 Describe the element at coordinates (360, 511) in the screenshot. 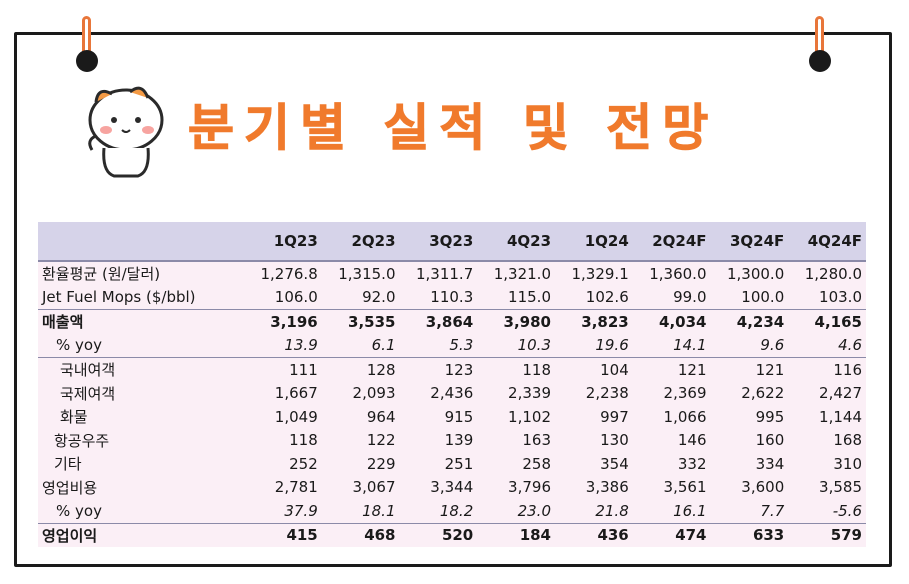

I see `table-cell: 18.1` at that location.